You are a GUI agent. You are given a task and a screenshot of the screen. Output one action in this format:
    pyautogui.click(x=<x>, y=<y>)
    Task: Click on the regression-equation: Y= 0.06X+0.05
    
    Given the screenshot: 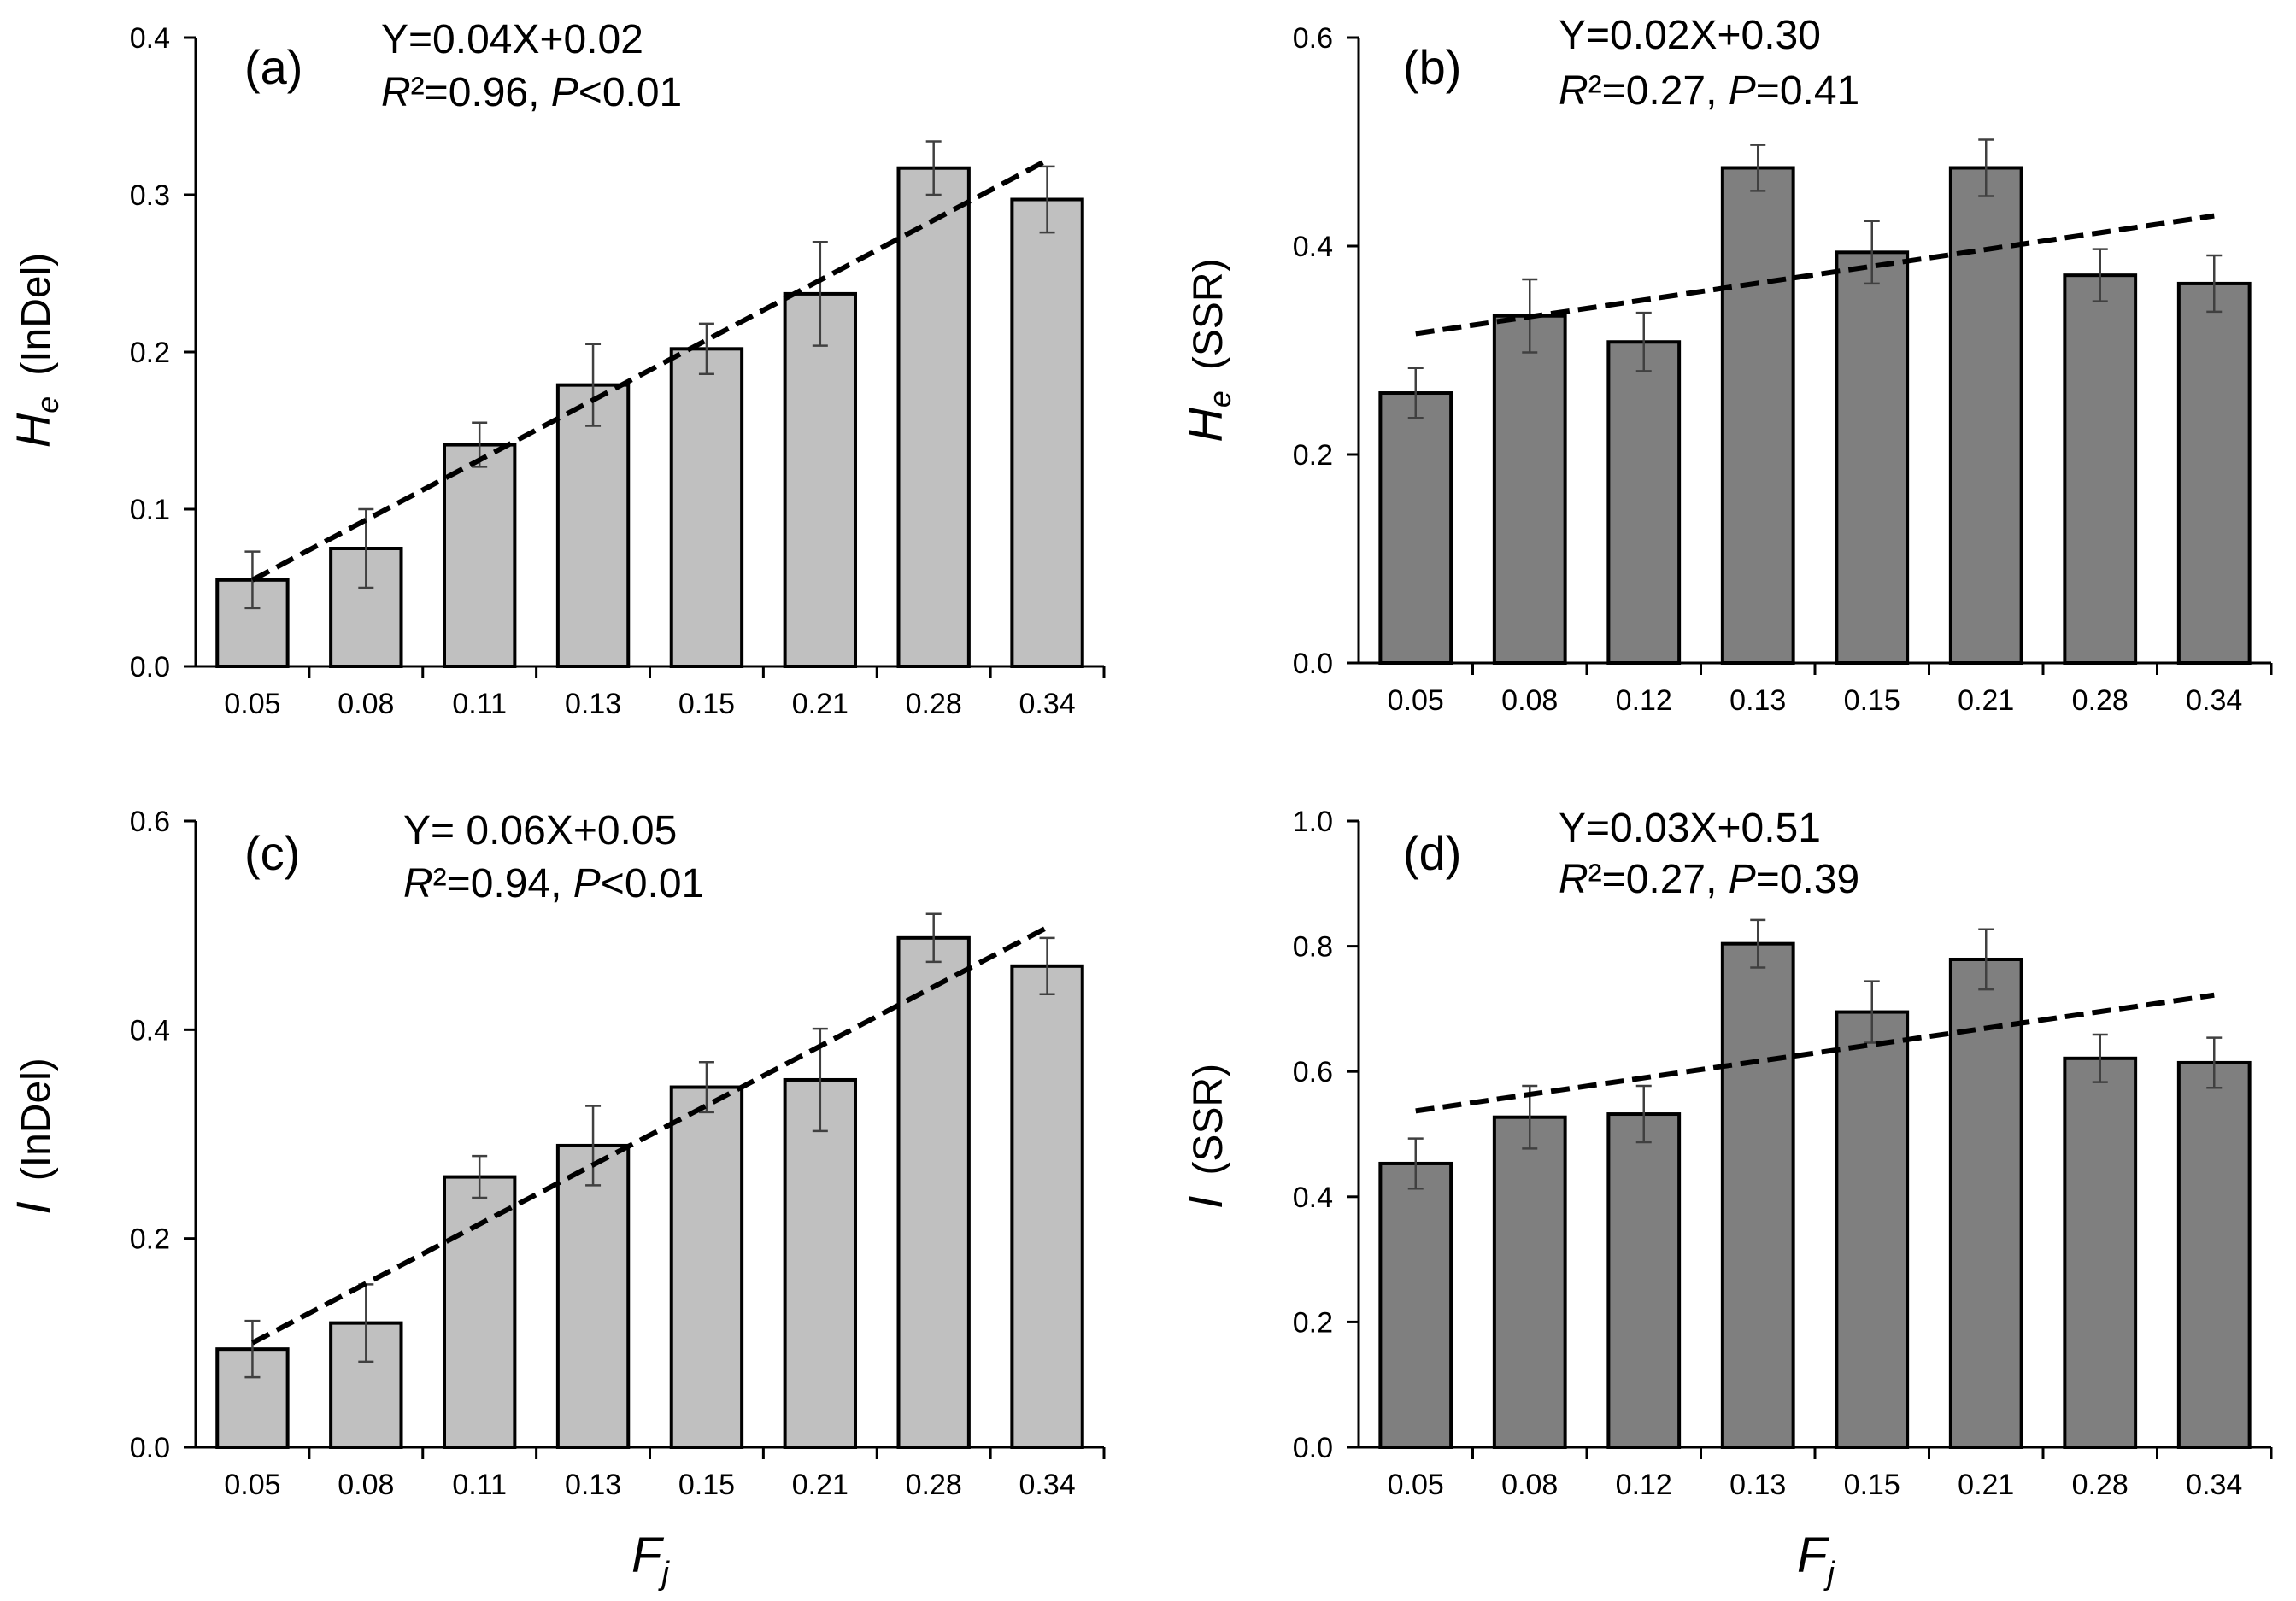 What is the action you would take?
    pyautogui.click(x=540, y=831)
    